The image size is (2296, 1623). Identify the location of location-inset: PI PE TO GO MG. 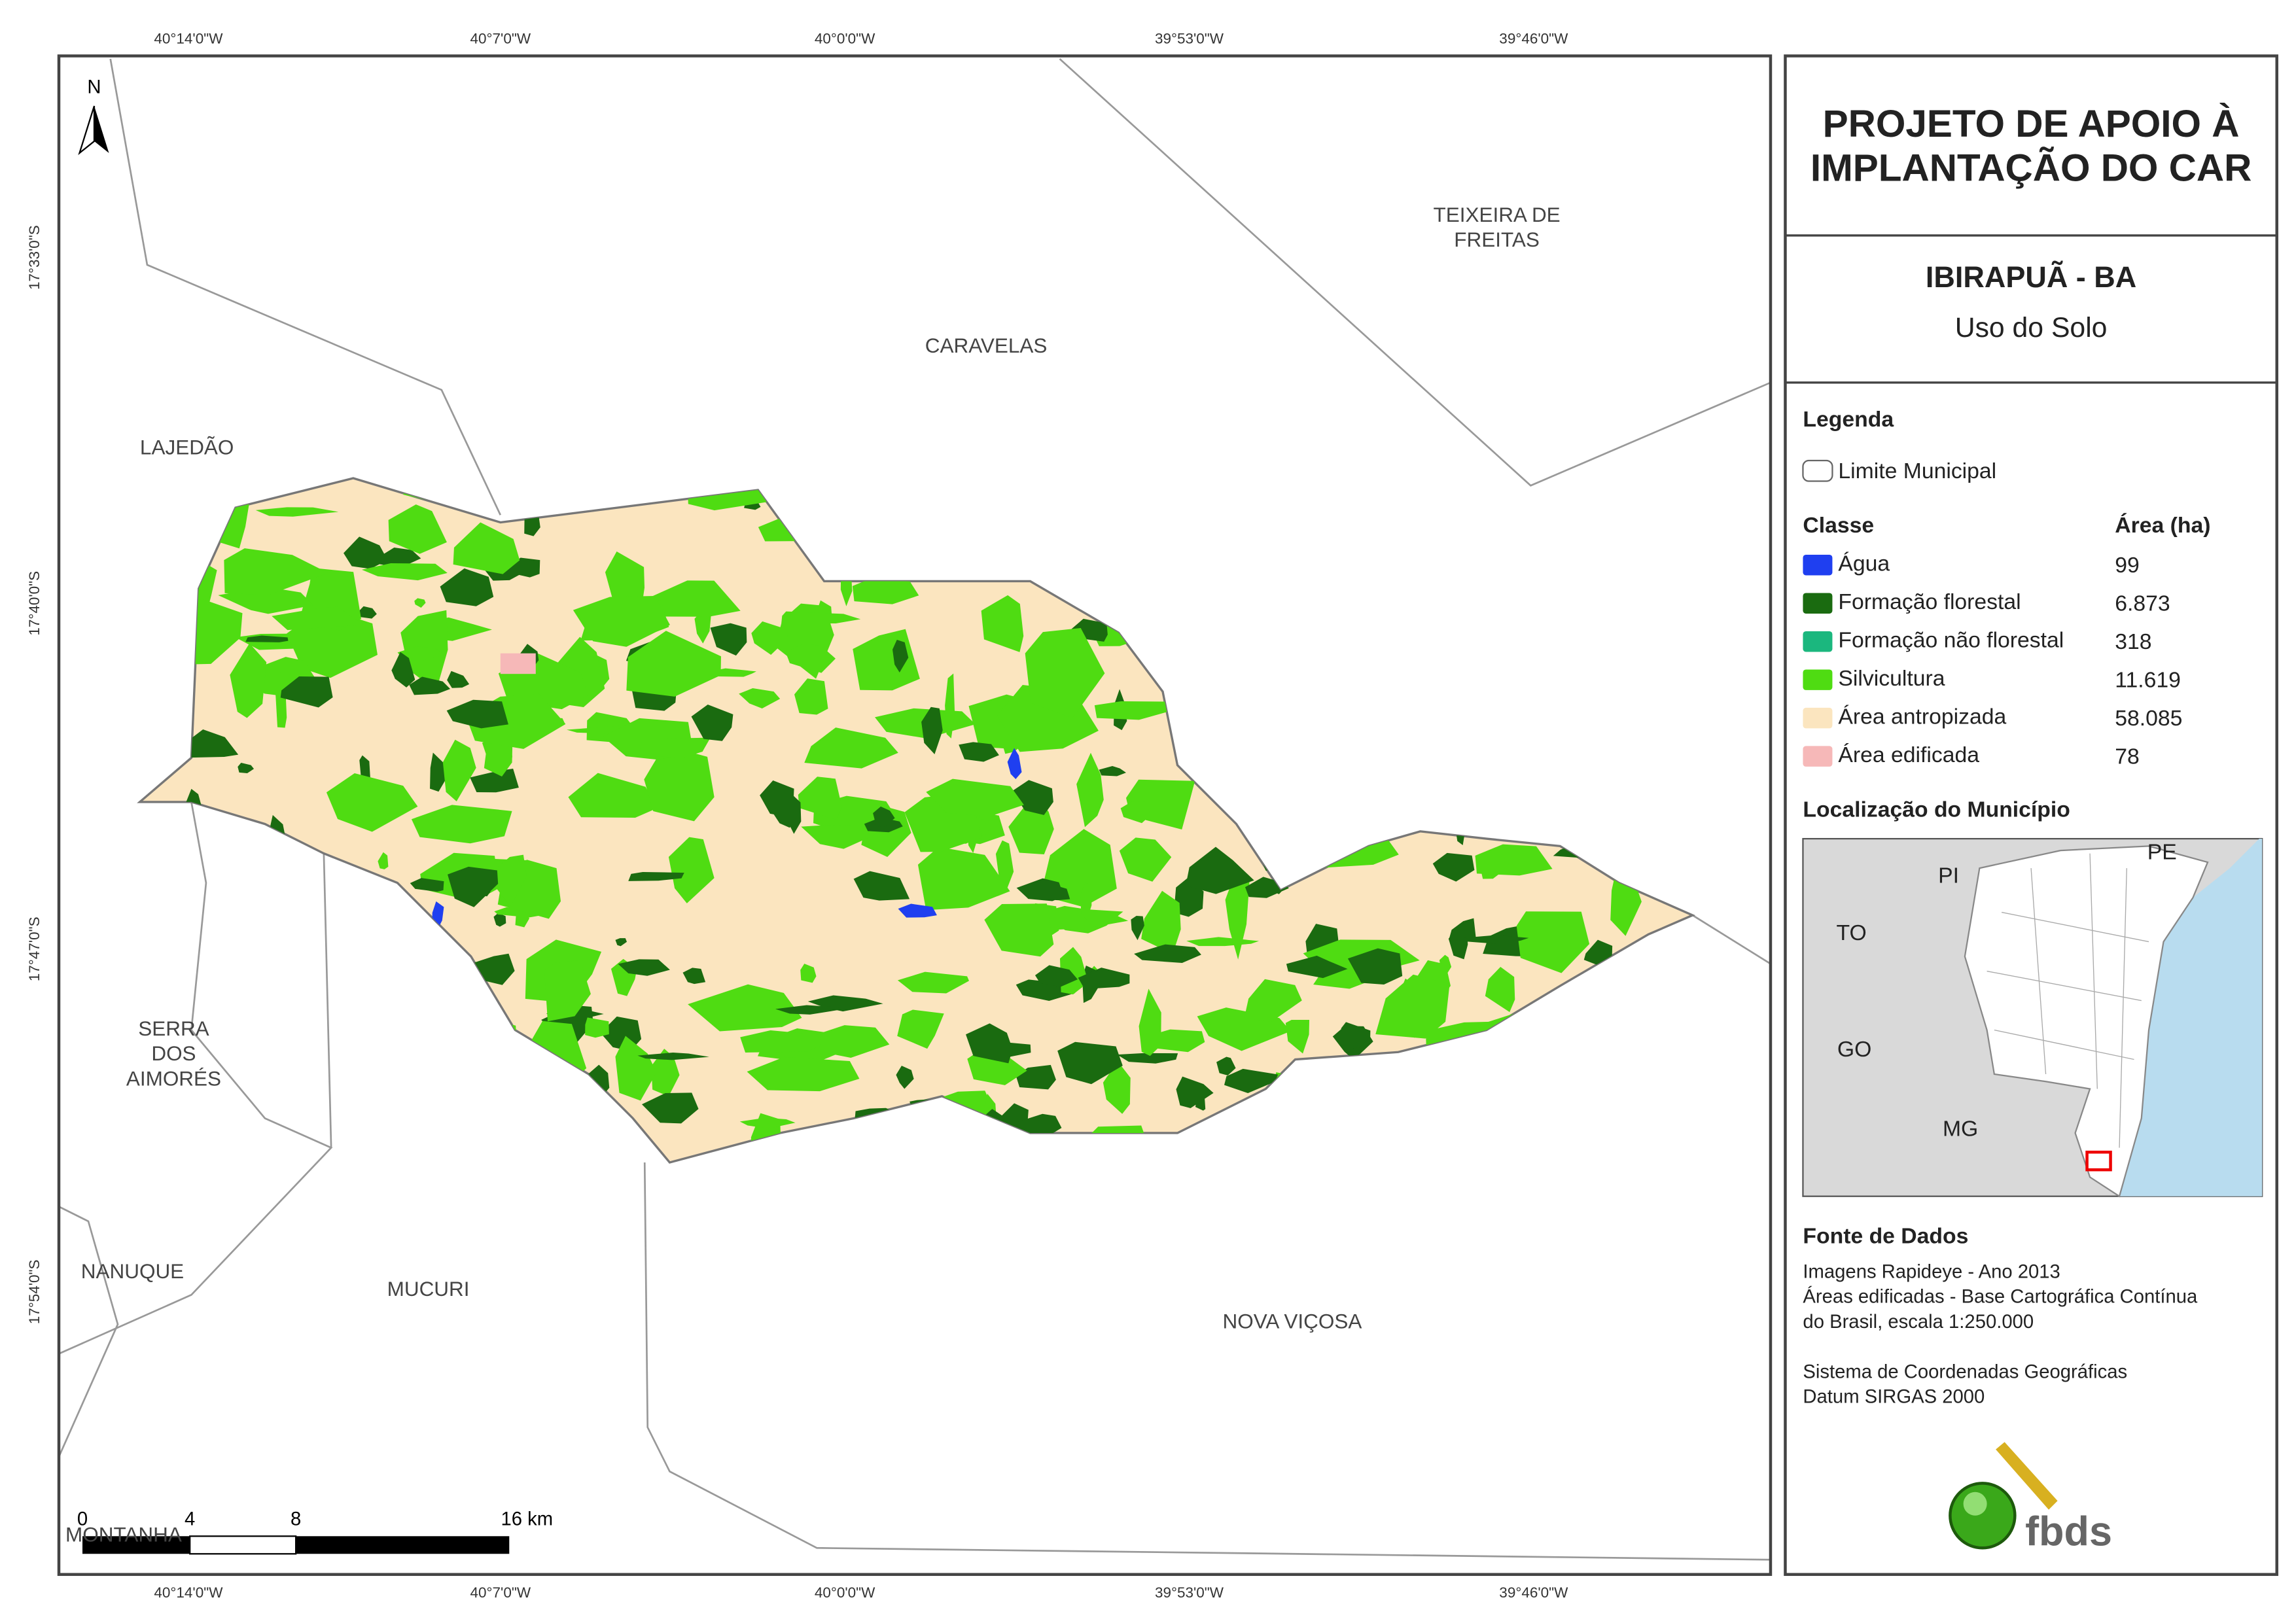
(2032, 1018).